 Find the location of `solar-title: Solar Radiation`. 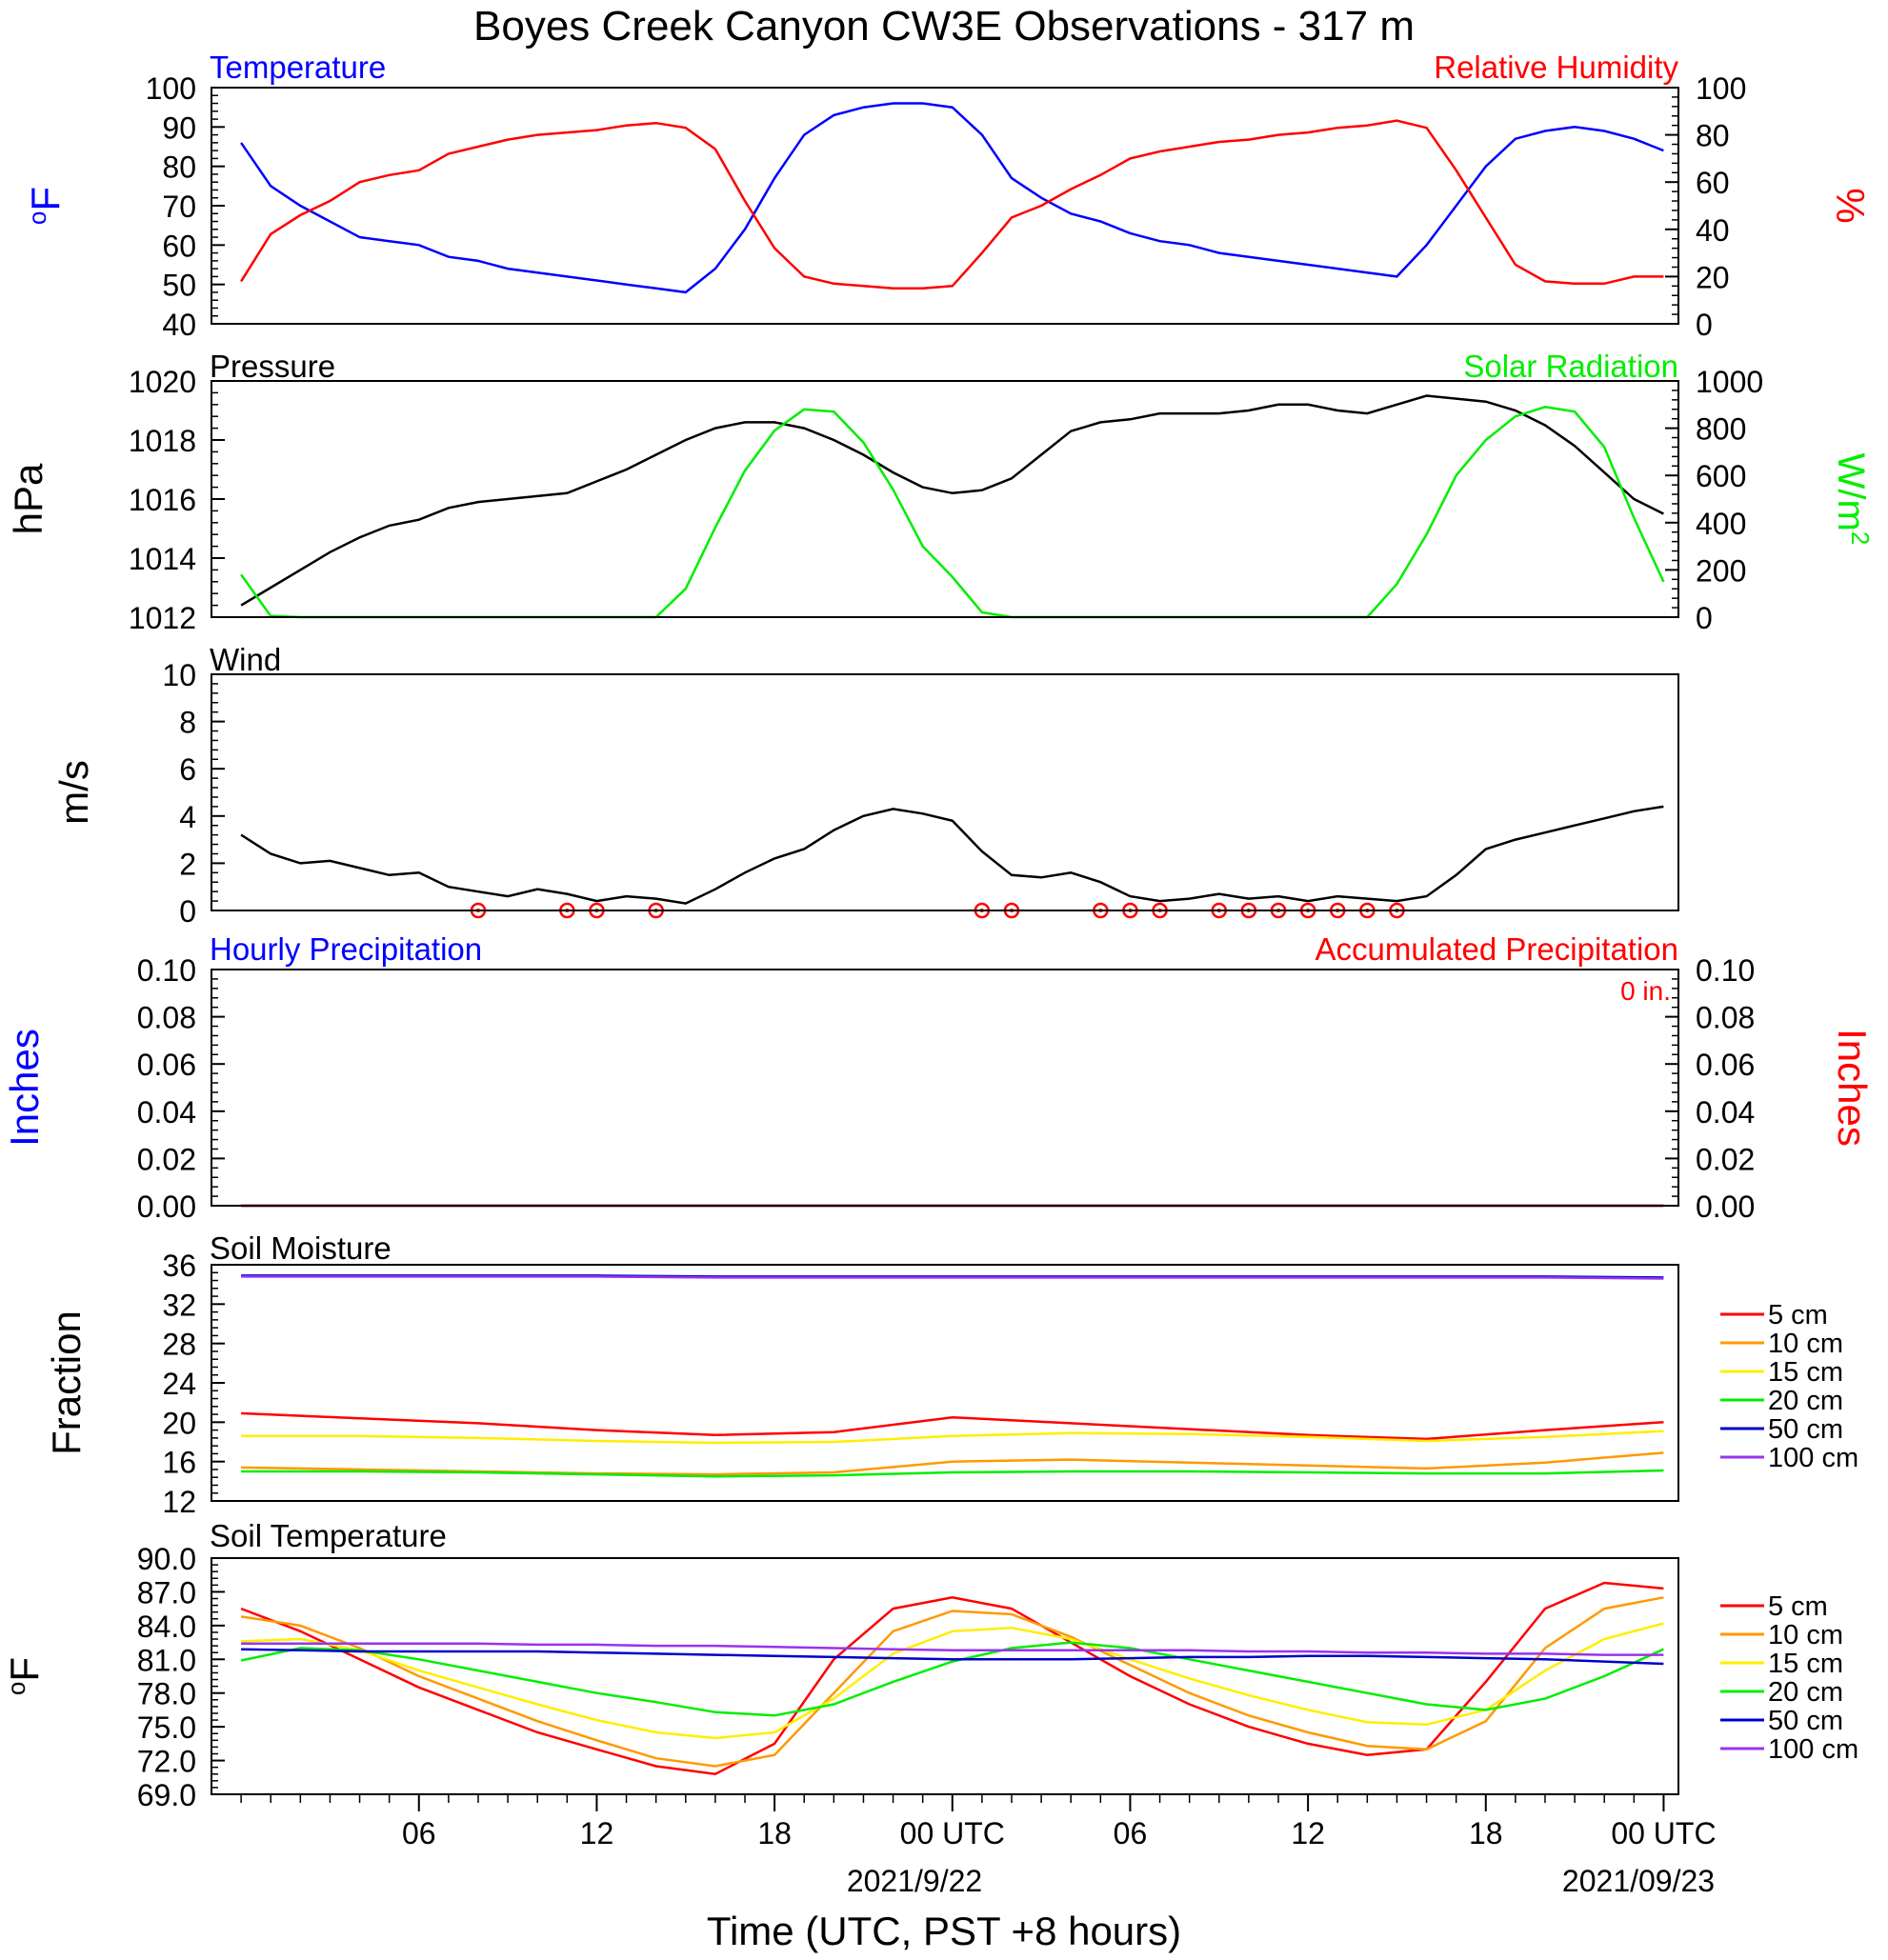

solar-title: Solar Radiation is located at coordinates (1570, 366).